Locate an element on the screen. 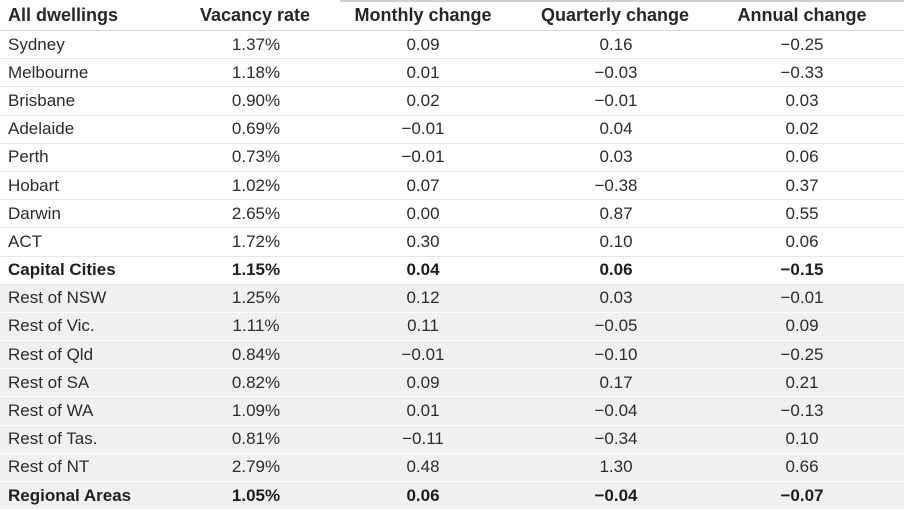  row-vacancy-rate: 1.37% is located at coordinates (256, 44).